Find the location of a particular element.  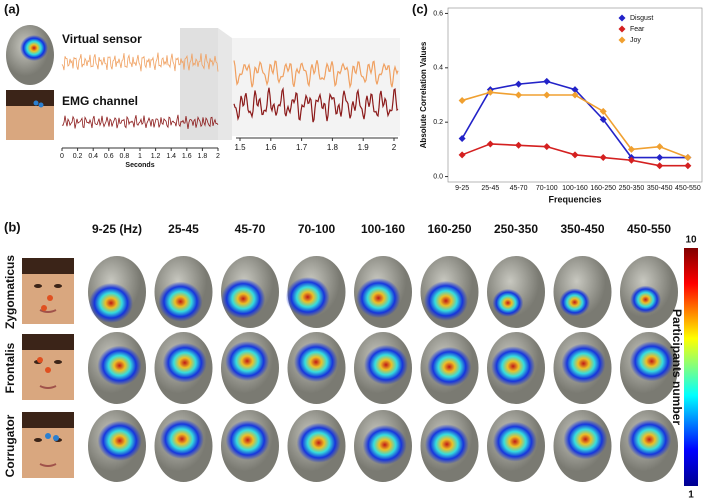

signal-label: EMG channel is located at coordinates (100, 101).